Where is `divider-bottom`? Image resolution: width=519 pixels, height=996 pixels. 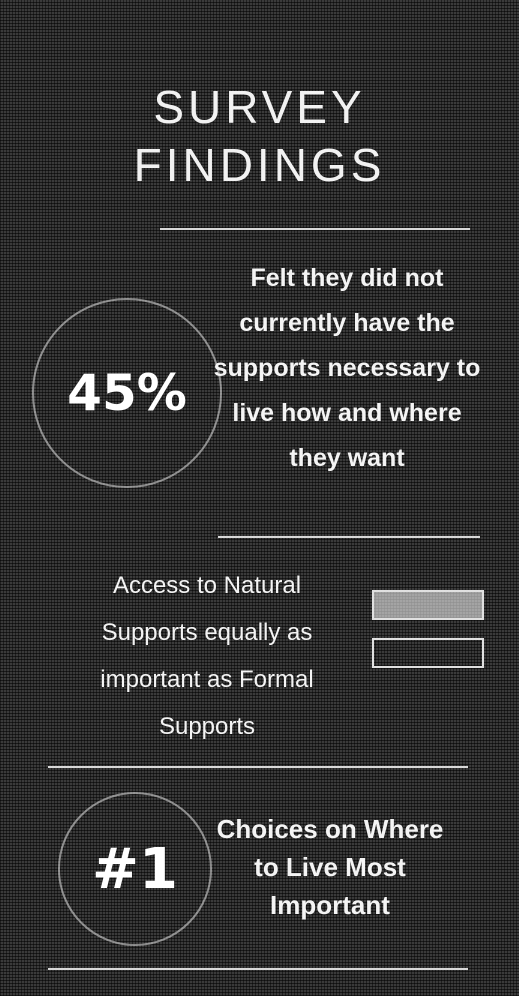 divider-bottom is located at coordinates (258, 969).